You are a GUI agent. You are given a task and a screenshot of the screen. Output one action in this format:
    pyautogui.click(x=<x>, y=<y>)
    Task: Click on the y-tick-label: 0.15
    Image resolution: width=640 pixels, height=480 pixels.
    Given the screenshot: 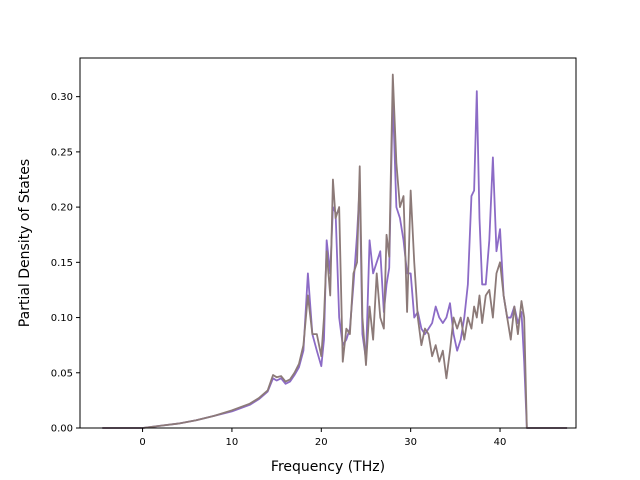 What is the action you would take?
    pyautogui.click(x=62, y=263)
    